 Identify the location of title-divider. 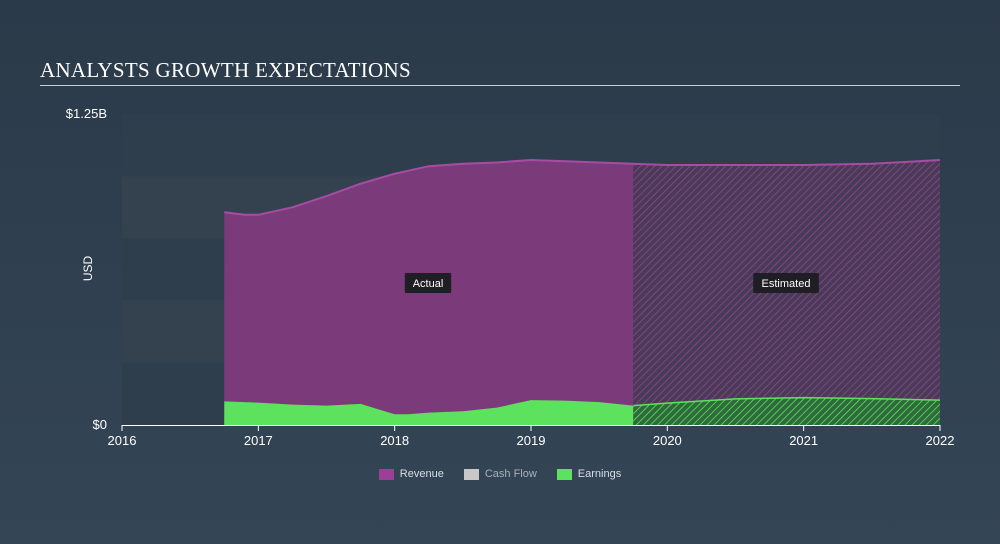
(500, 85).